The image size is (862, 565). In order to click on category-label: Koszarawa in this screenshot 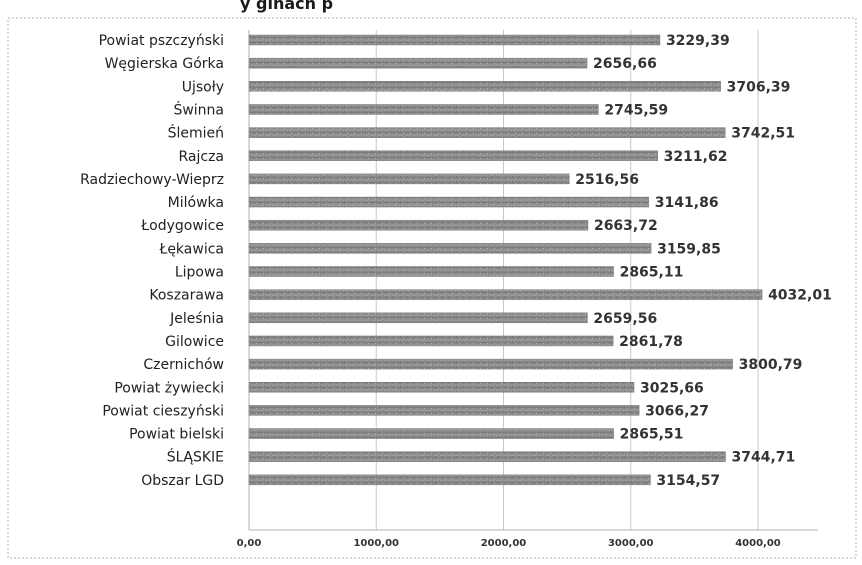, I will do `click(186, 296)`.